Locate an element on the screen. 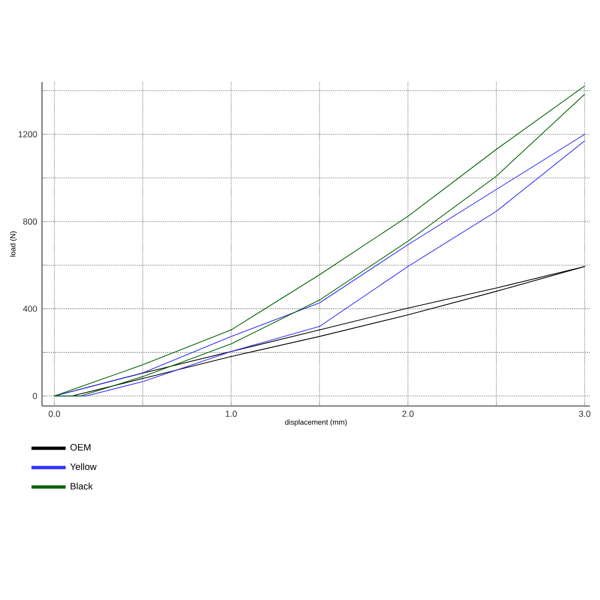  y-tick-label: 1200 is located at coordinates (27, 134).